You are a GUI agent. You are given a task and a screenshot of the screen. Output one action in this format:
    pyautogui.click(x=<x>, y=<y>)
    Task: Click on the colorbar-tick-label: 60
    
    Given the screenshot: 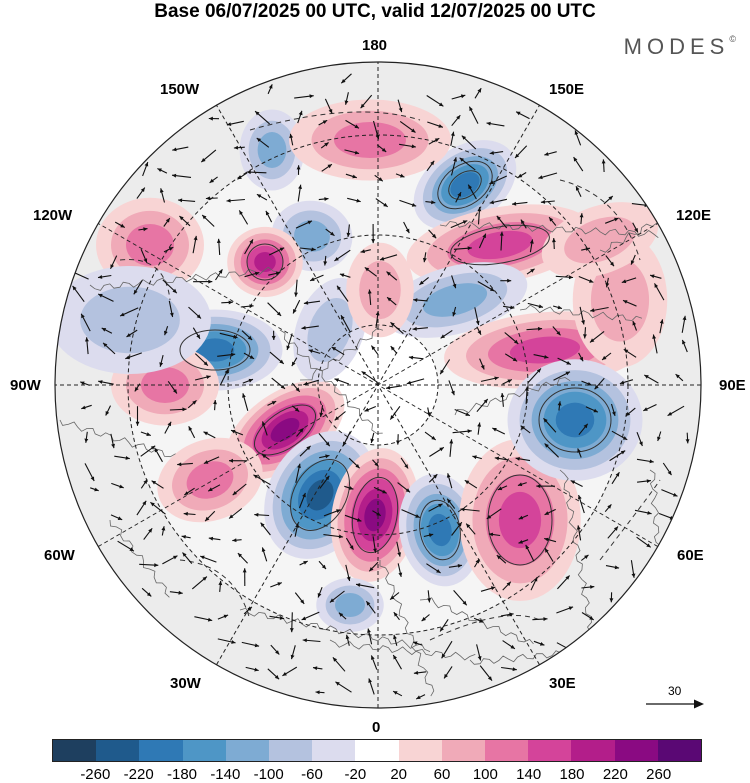 What is the action you would take?
    pyautogui.click(x=442, y=774)
    